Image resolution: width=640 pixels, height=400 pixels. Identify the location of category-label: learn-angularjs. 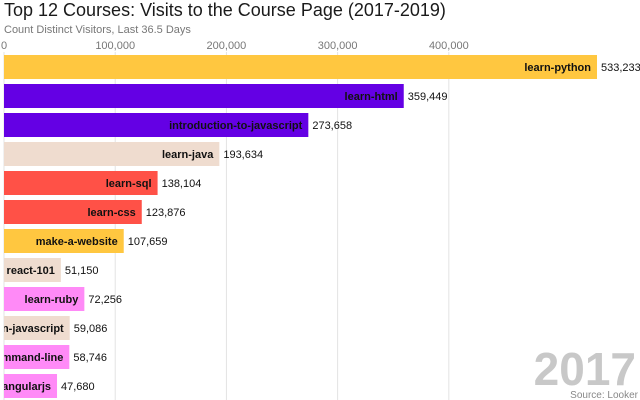
(25, 387).